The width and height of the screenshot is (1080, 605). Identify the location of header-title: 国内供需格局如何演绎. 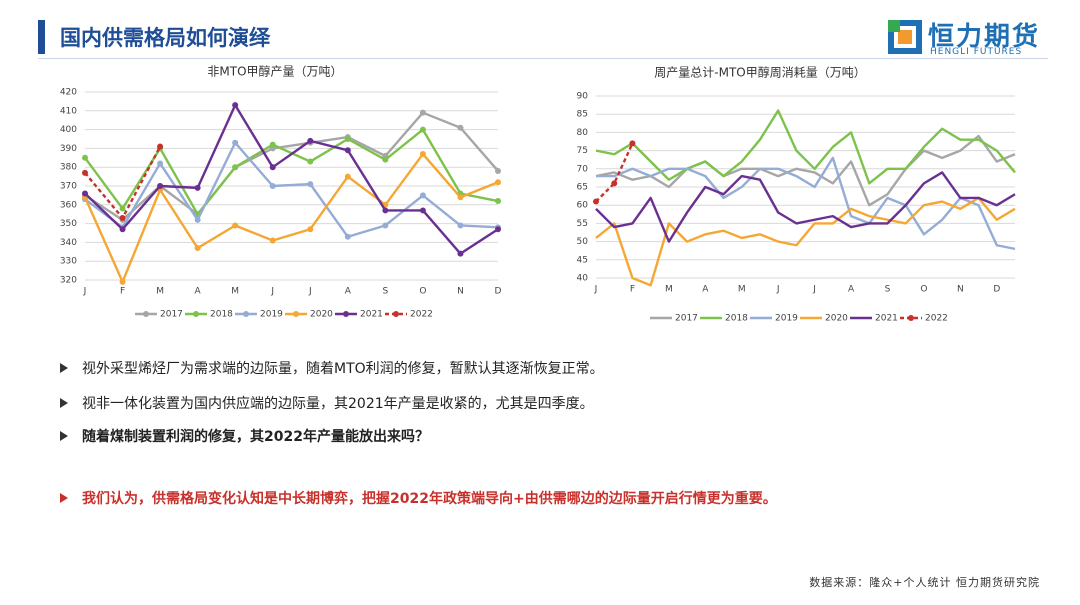
(165, 38).